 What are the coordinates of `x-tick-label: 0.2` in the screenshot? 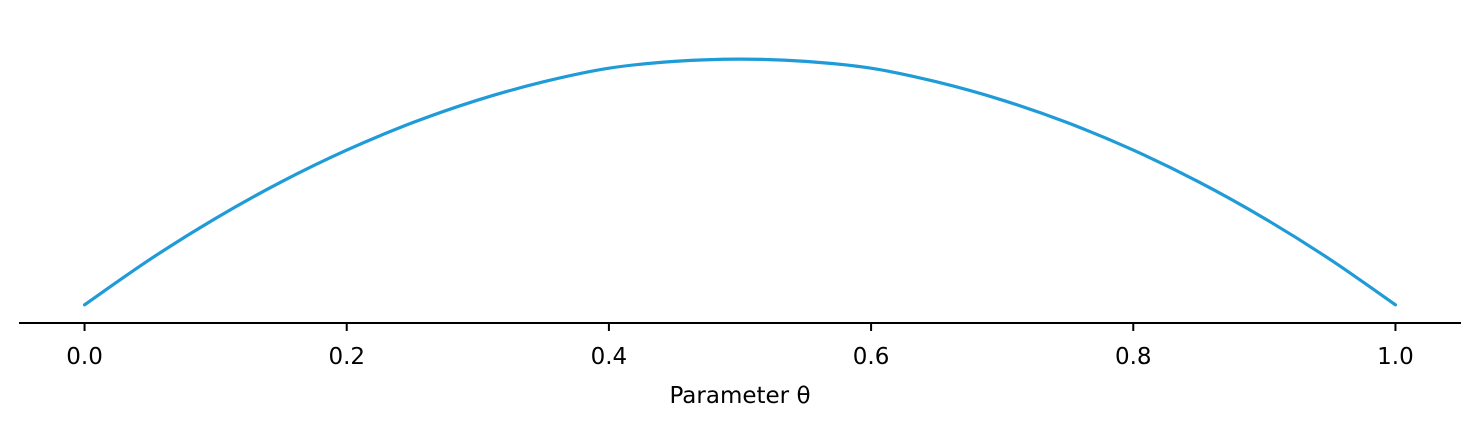 It's located at (346, 357).